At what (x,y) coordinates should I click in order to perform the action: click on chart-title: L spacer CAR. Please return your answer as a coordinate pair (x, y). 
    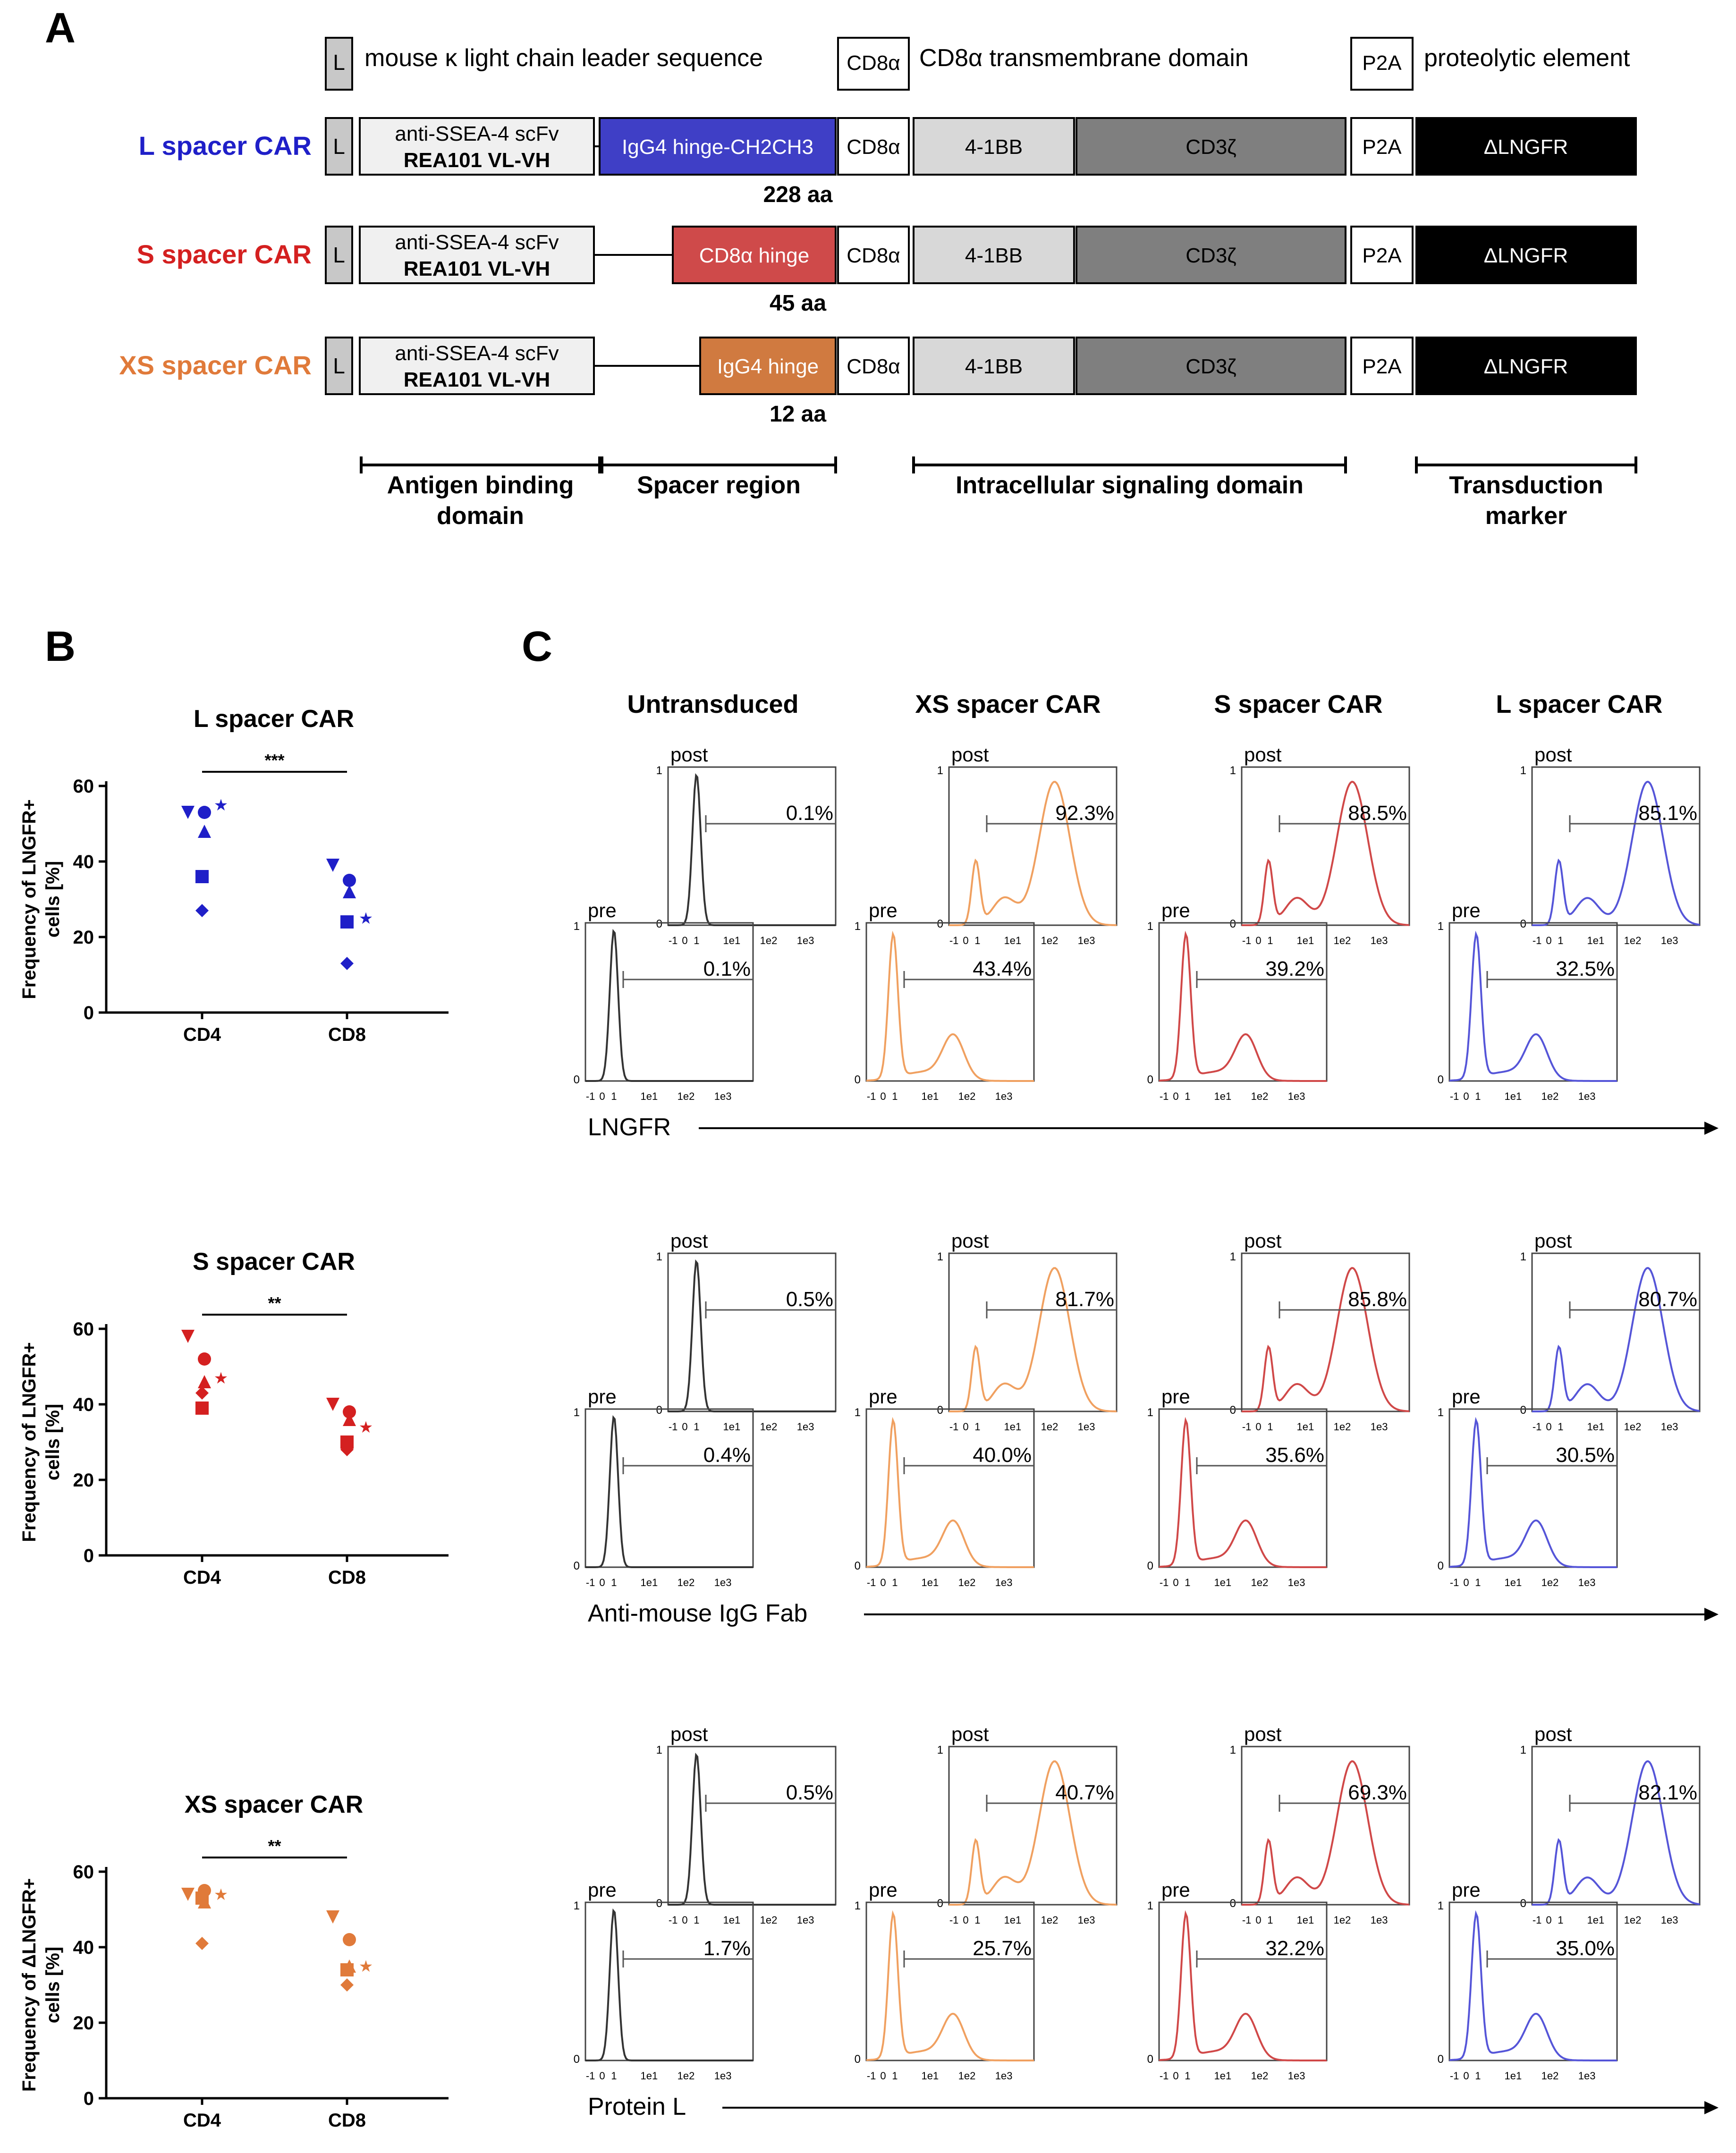
    Looking at the image, I should click on (274, 719).